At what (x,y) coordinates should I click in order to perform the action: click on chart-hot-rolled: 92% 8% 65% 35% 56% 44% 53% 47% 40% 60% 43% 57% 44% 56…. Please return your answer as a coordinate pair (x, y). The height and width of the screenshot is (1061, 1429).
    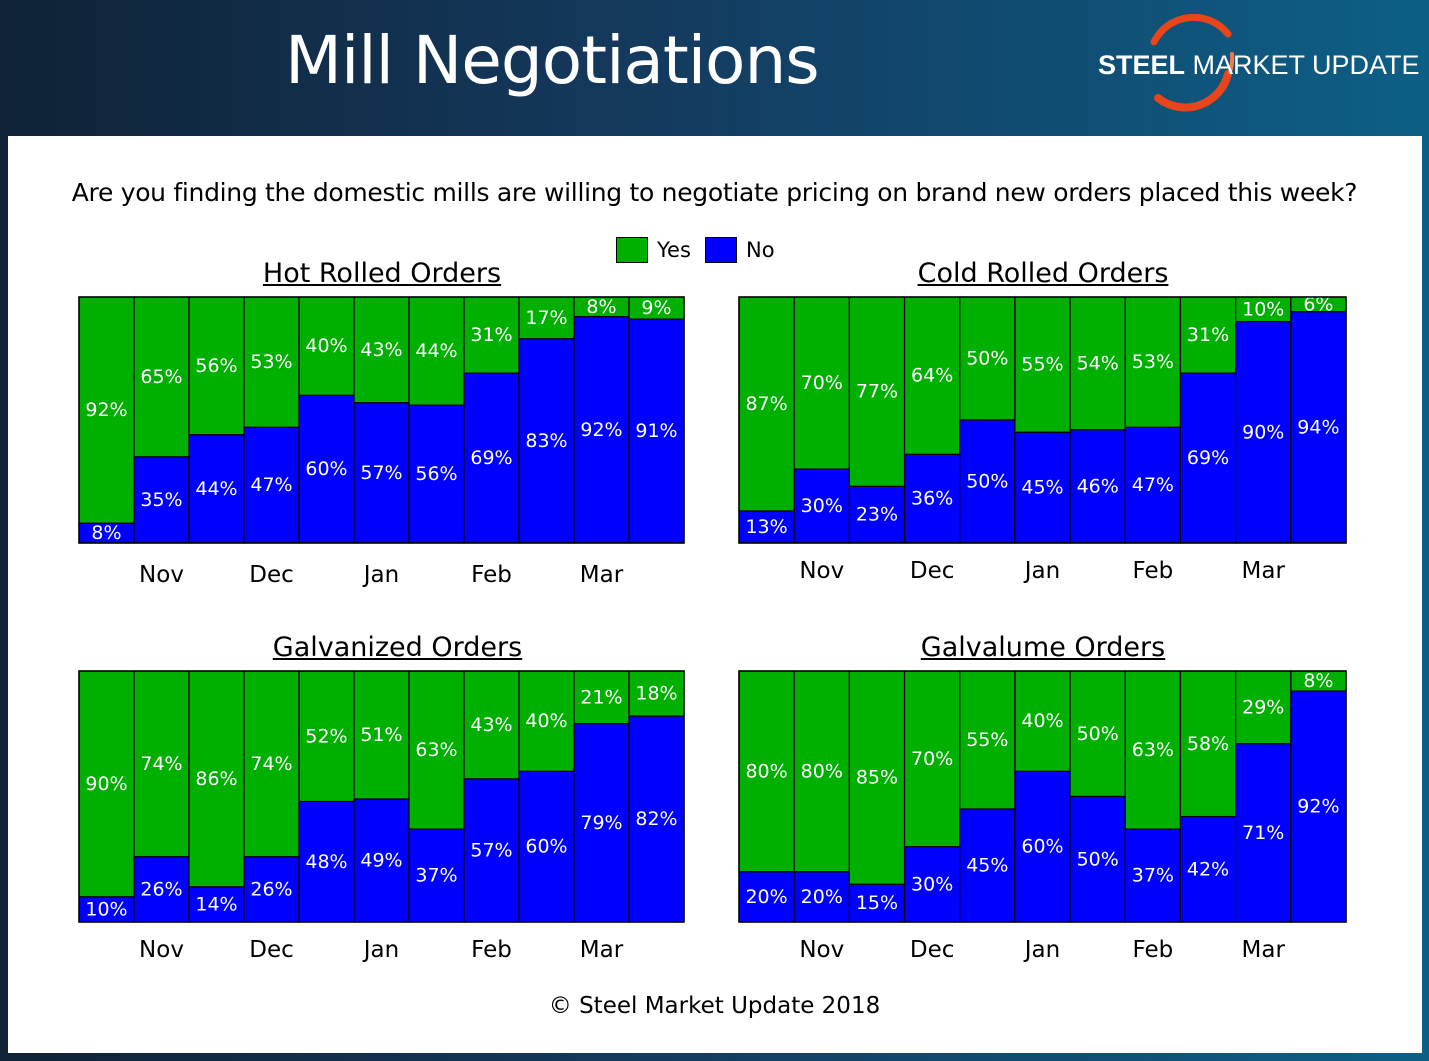
    Looking at the image, I should click on (381, 442).